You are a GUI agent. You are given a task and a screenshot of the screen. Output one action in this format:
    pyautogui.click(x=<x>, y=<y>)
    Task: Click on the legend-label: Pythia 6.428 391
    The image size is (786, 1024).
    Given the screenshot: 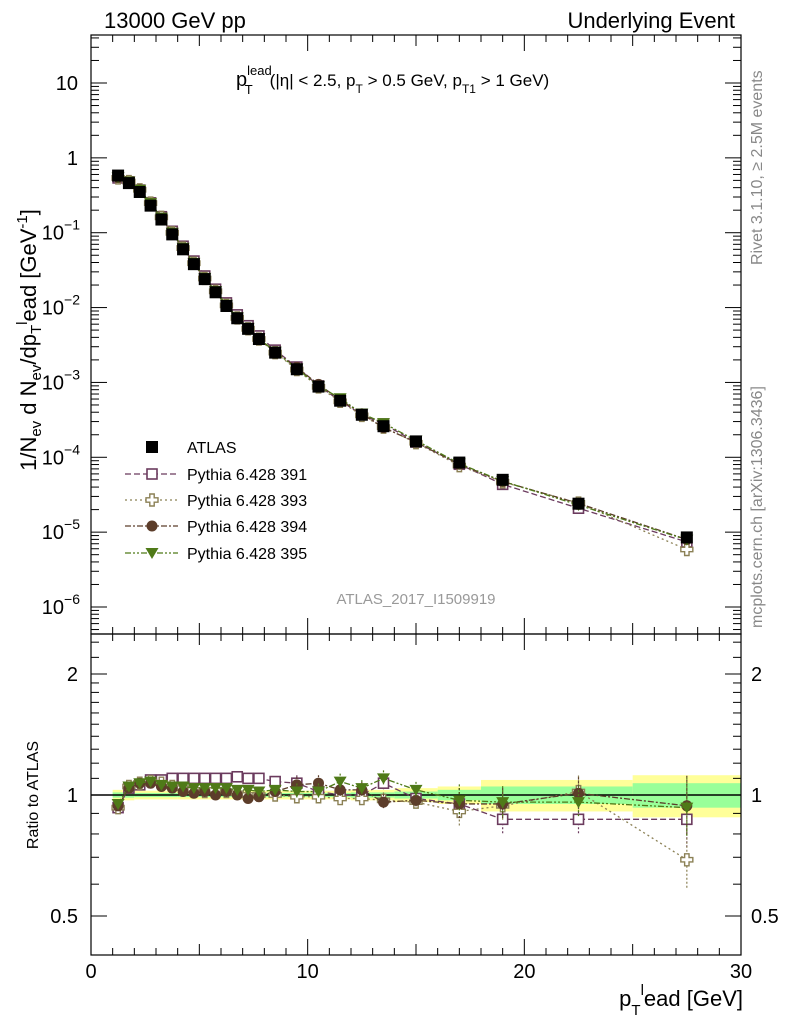 What is the action you would take?
    pyautogui.click(x=247, y=475)
    